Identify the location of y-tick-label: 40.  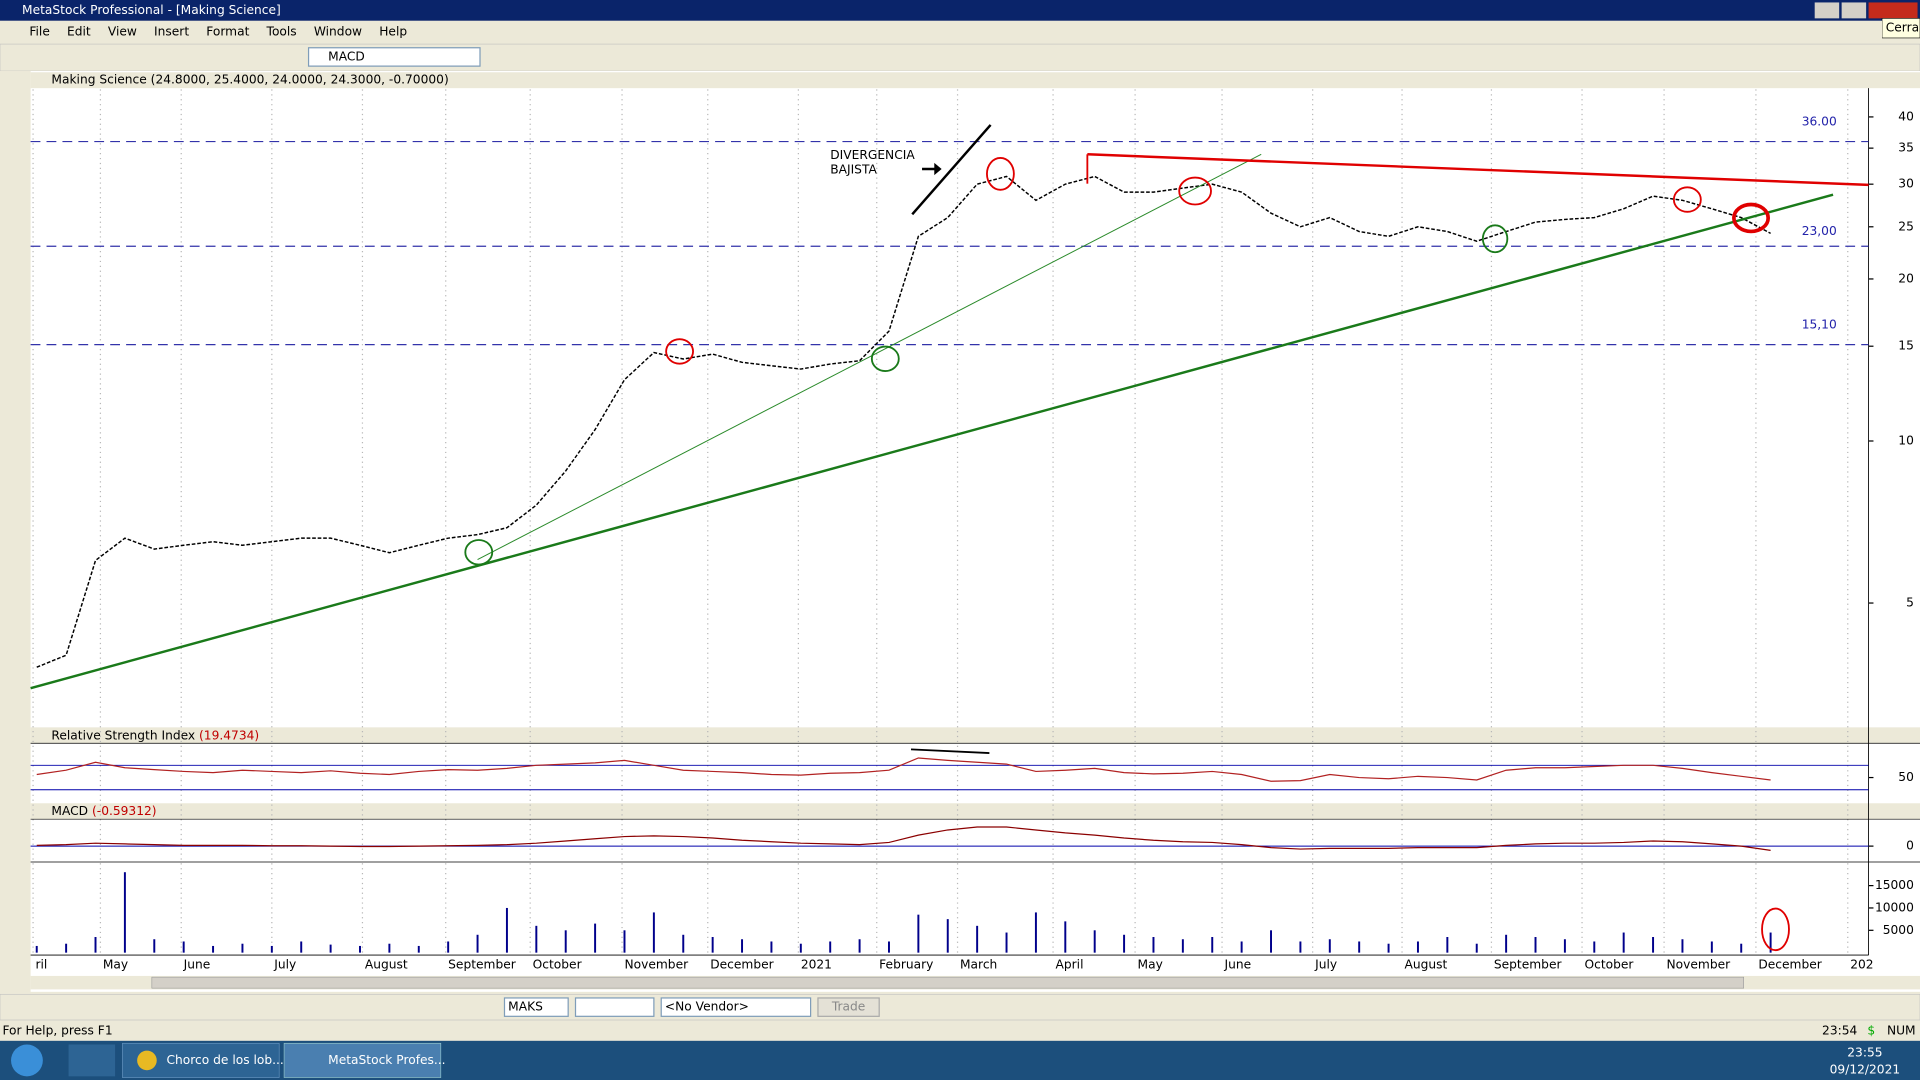
(1906, 116).